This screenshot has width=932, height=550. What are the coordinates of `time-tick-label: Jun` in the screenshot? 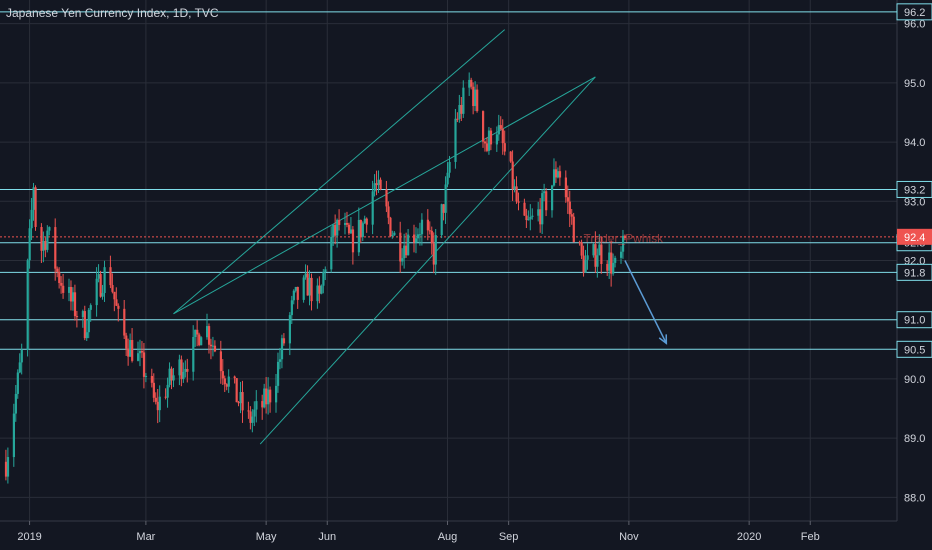 It's located at (327, 537).